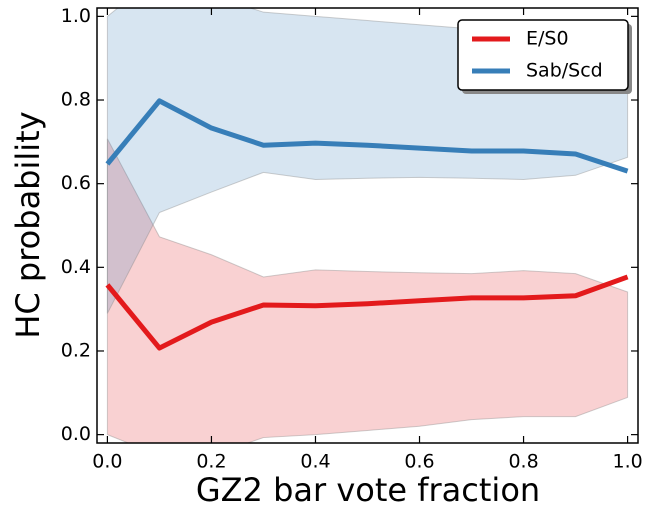 The height and width of the screenshot is (509, 648). What do you see at coordinates (419, 462) in the screenshot?
I see `x-tick-label: 0.6` at bounding box center [419, 462].